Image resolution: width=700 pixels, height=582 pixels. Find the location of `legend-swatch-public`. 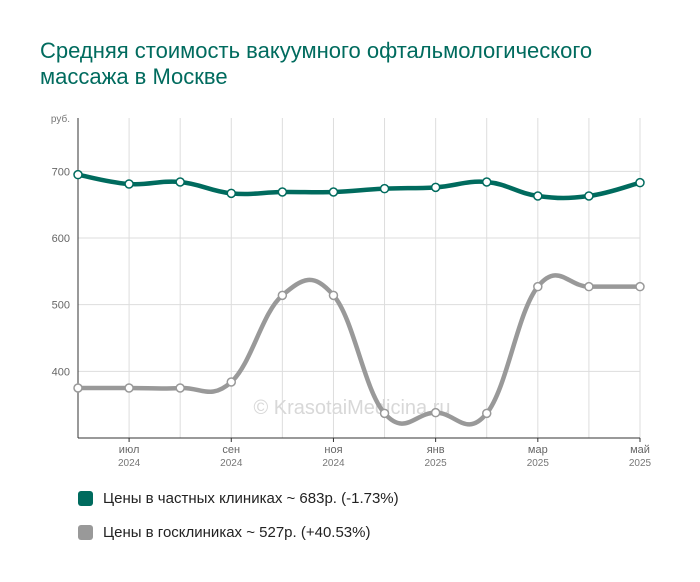

legend-swatch-public is located at coordinates (85, 532).